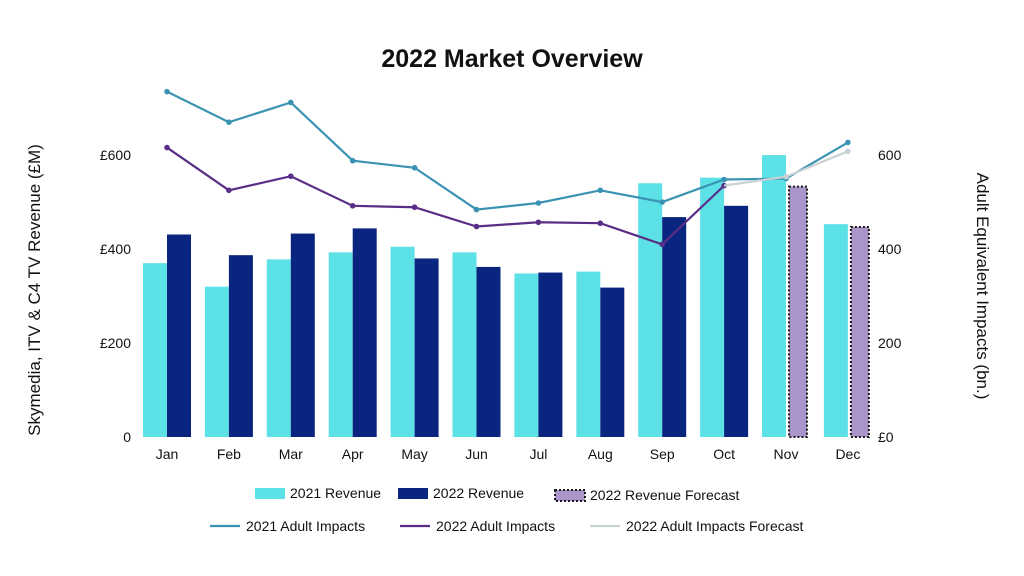 The image size is (1024, 576). I want to click on category-label-mar: Mar, so click(291, 454).